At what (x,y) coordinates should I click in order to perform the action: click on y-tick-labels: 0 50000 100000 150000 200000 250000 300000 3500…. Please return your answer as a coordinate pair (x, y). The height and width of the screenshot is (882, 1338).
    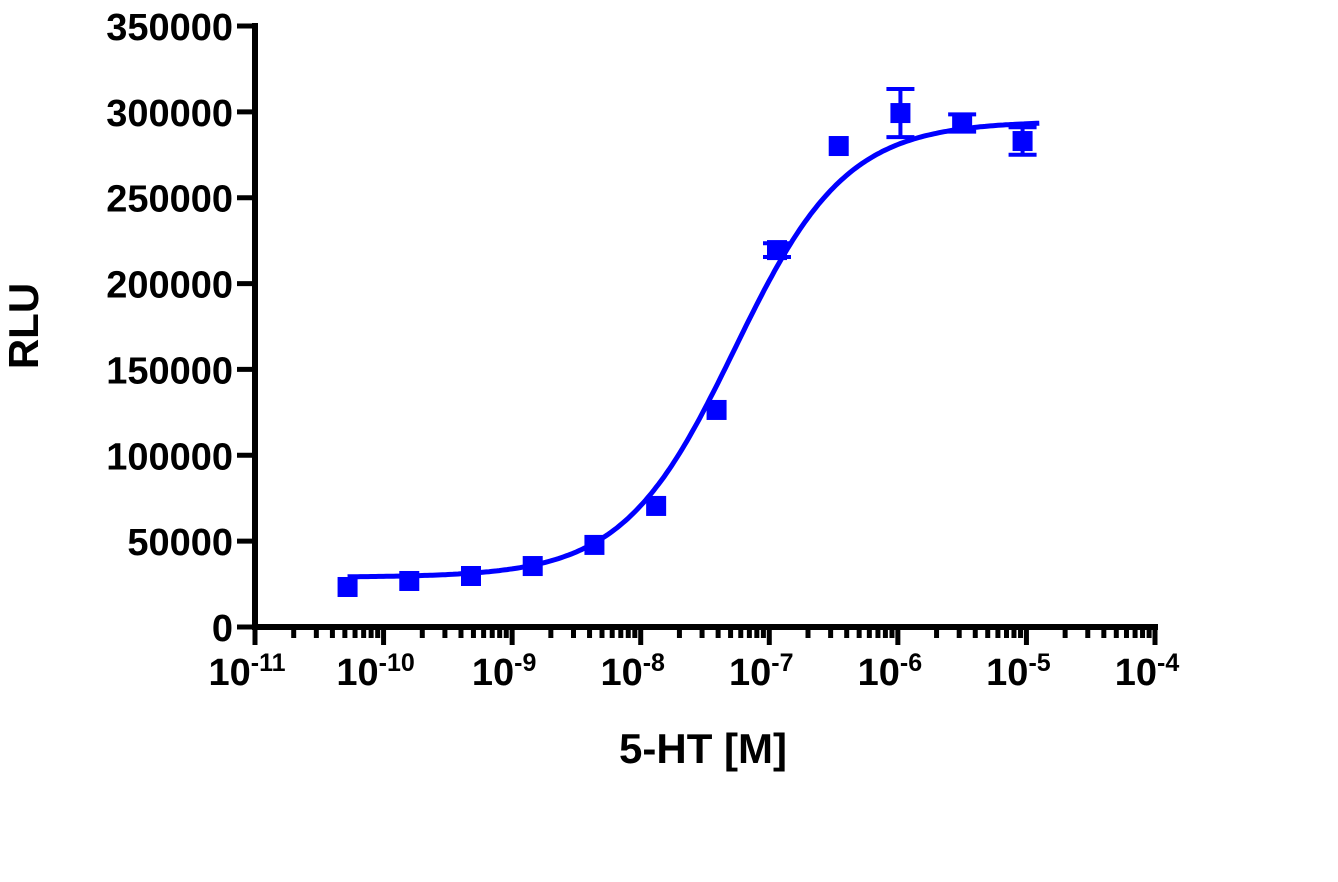
    Looking at the image, I should click on (169, 328).